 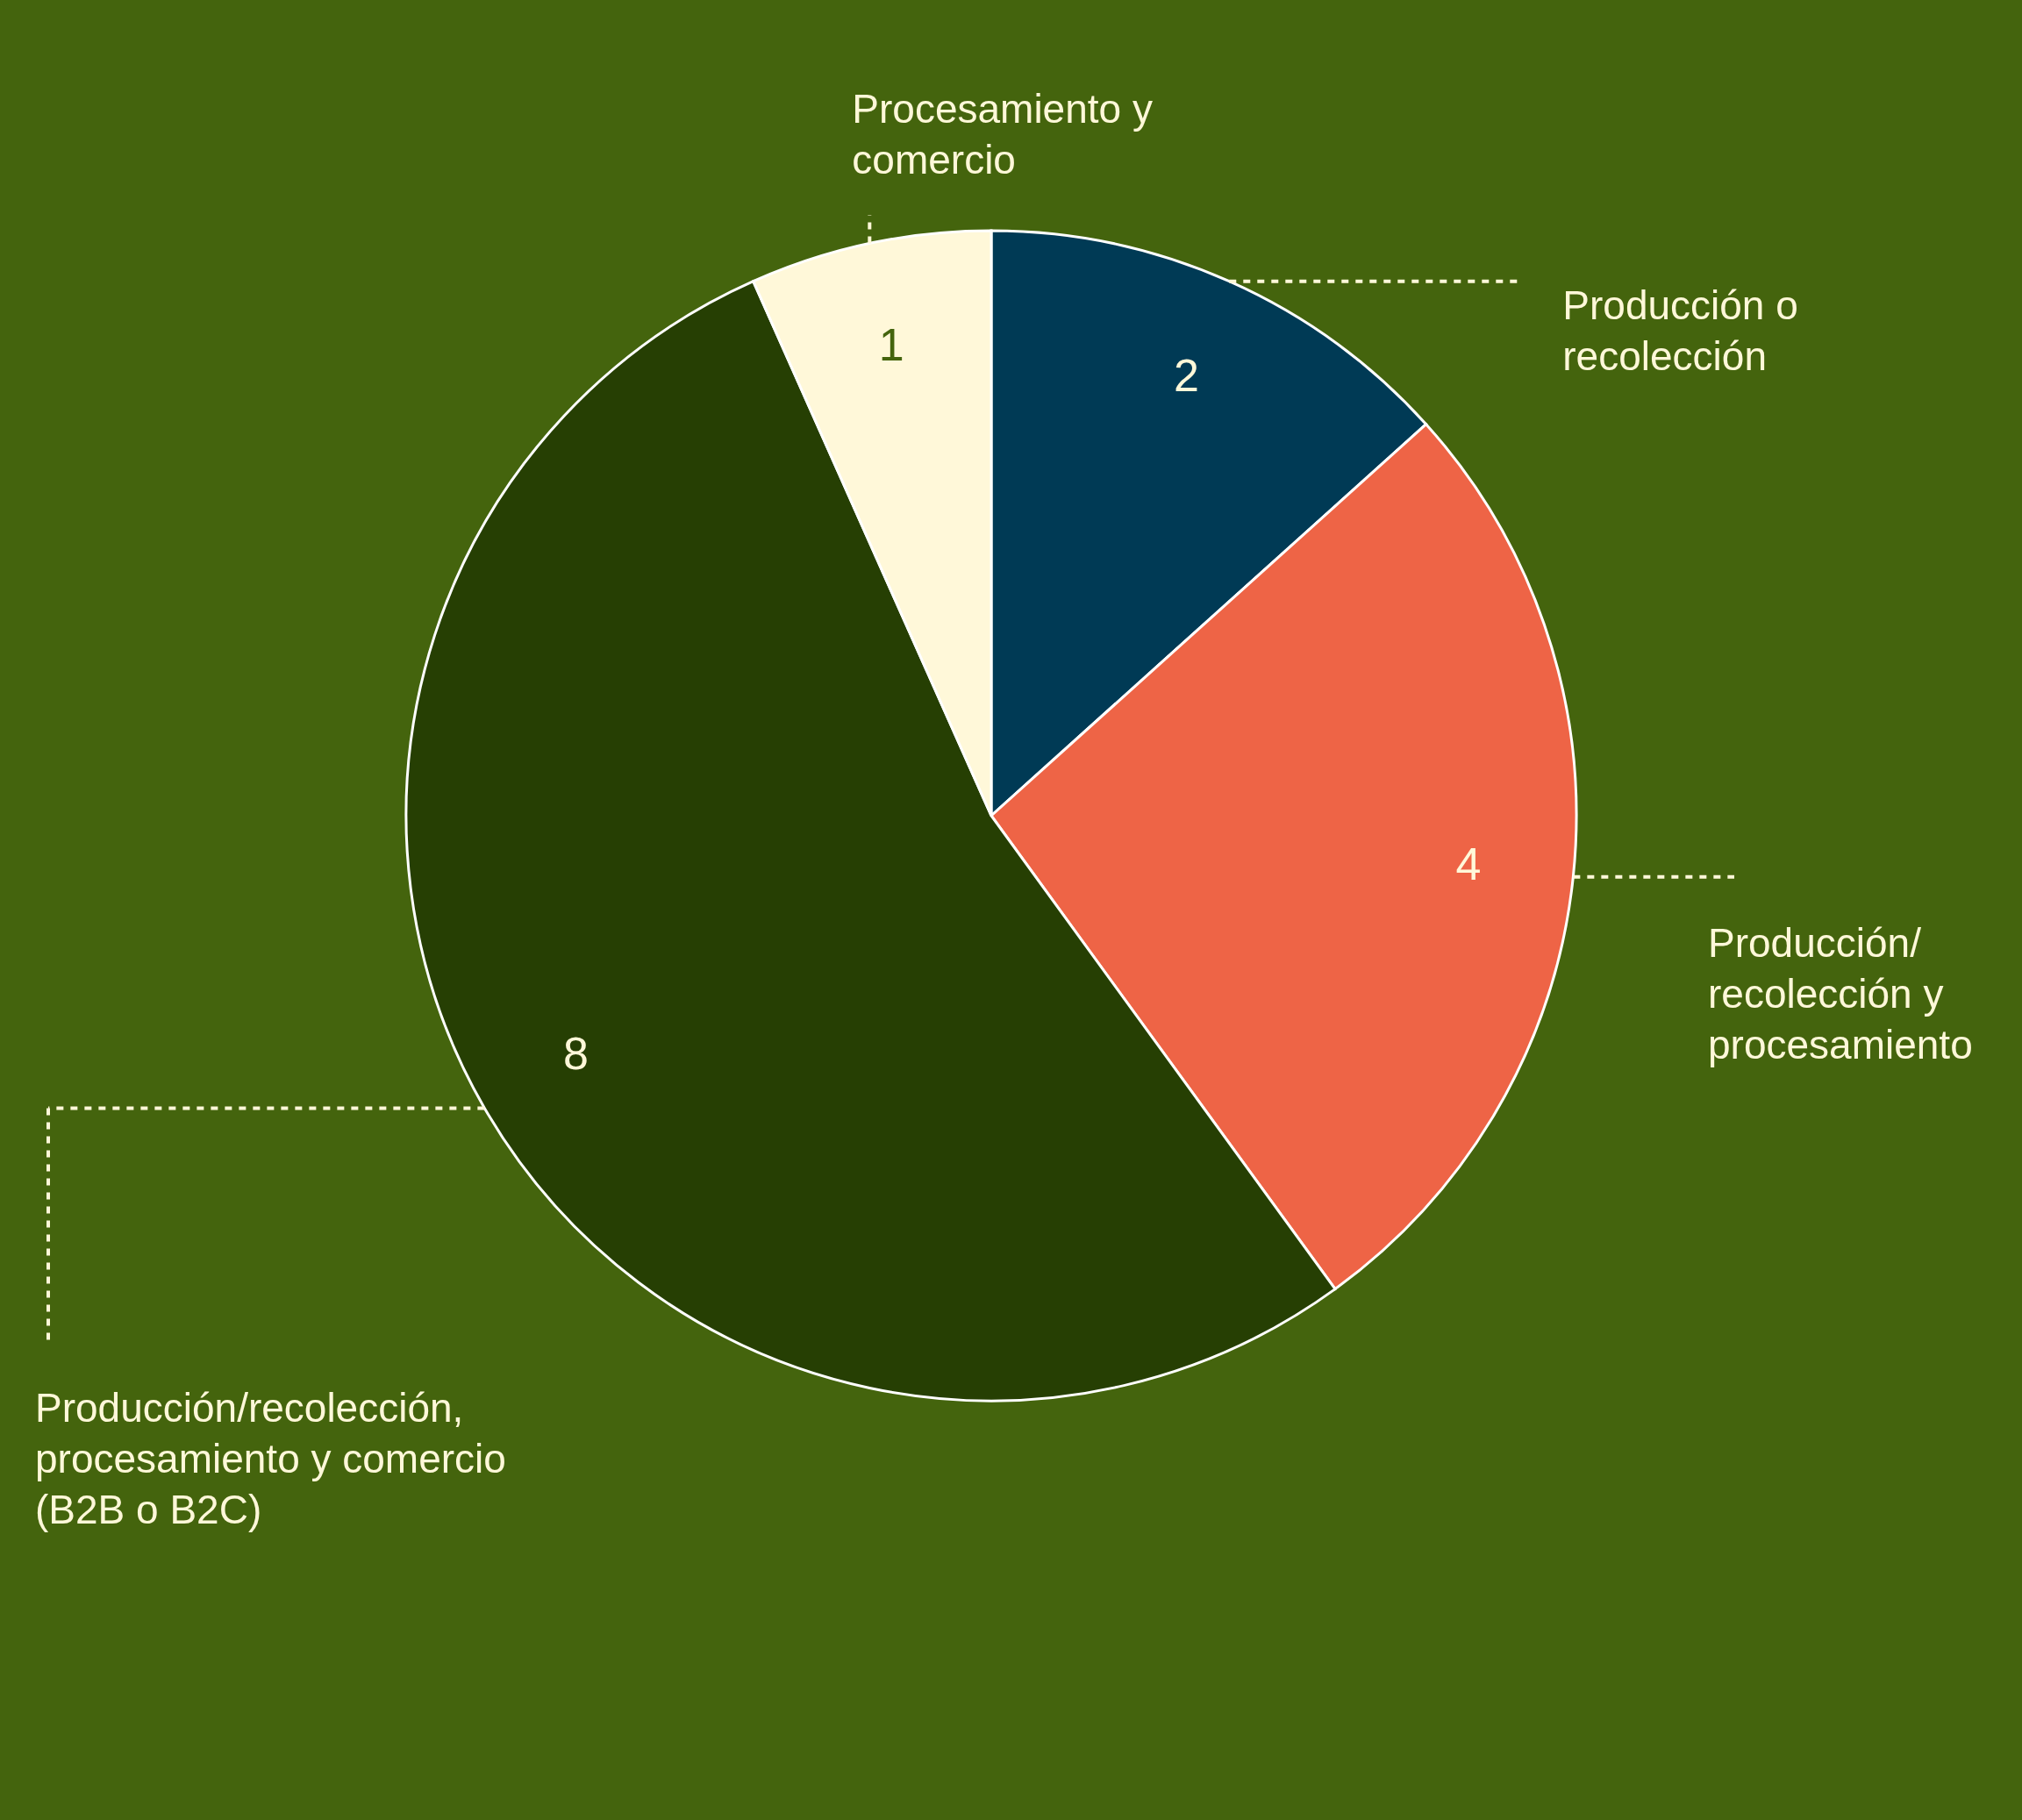 I want to click on data-label: 8, so click(x=575, y=1054).